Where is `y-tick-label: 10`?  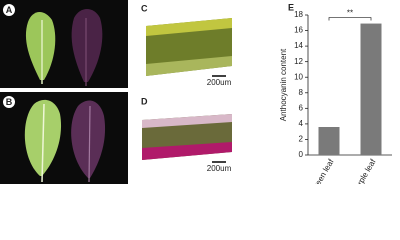 y-tick-label: 10 is located at coordinates (298, 76).